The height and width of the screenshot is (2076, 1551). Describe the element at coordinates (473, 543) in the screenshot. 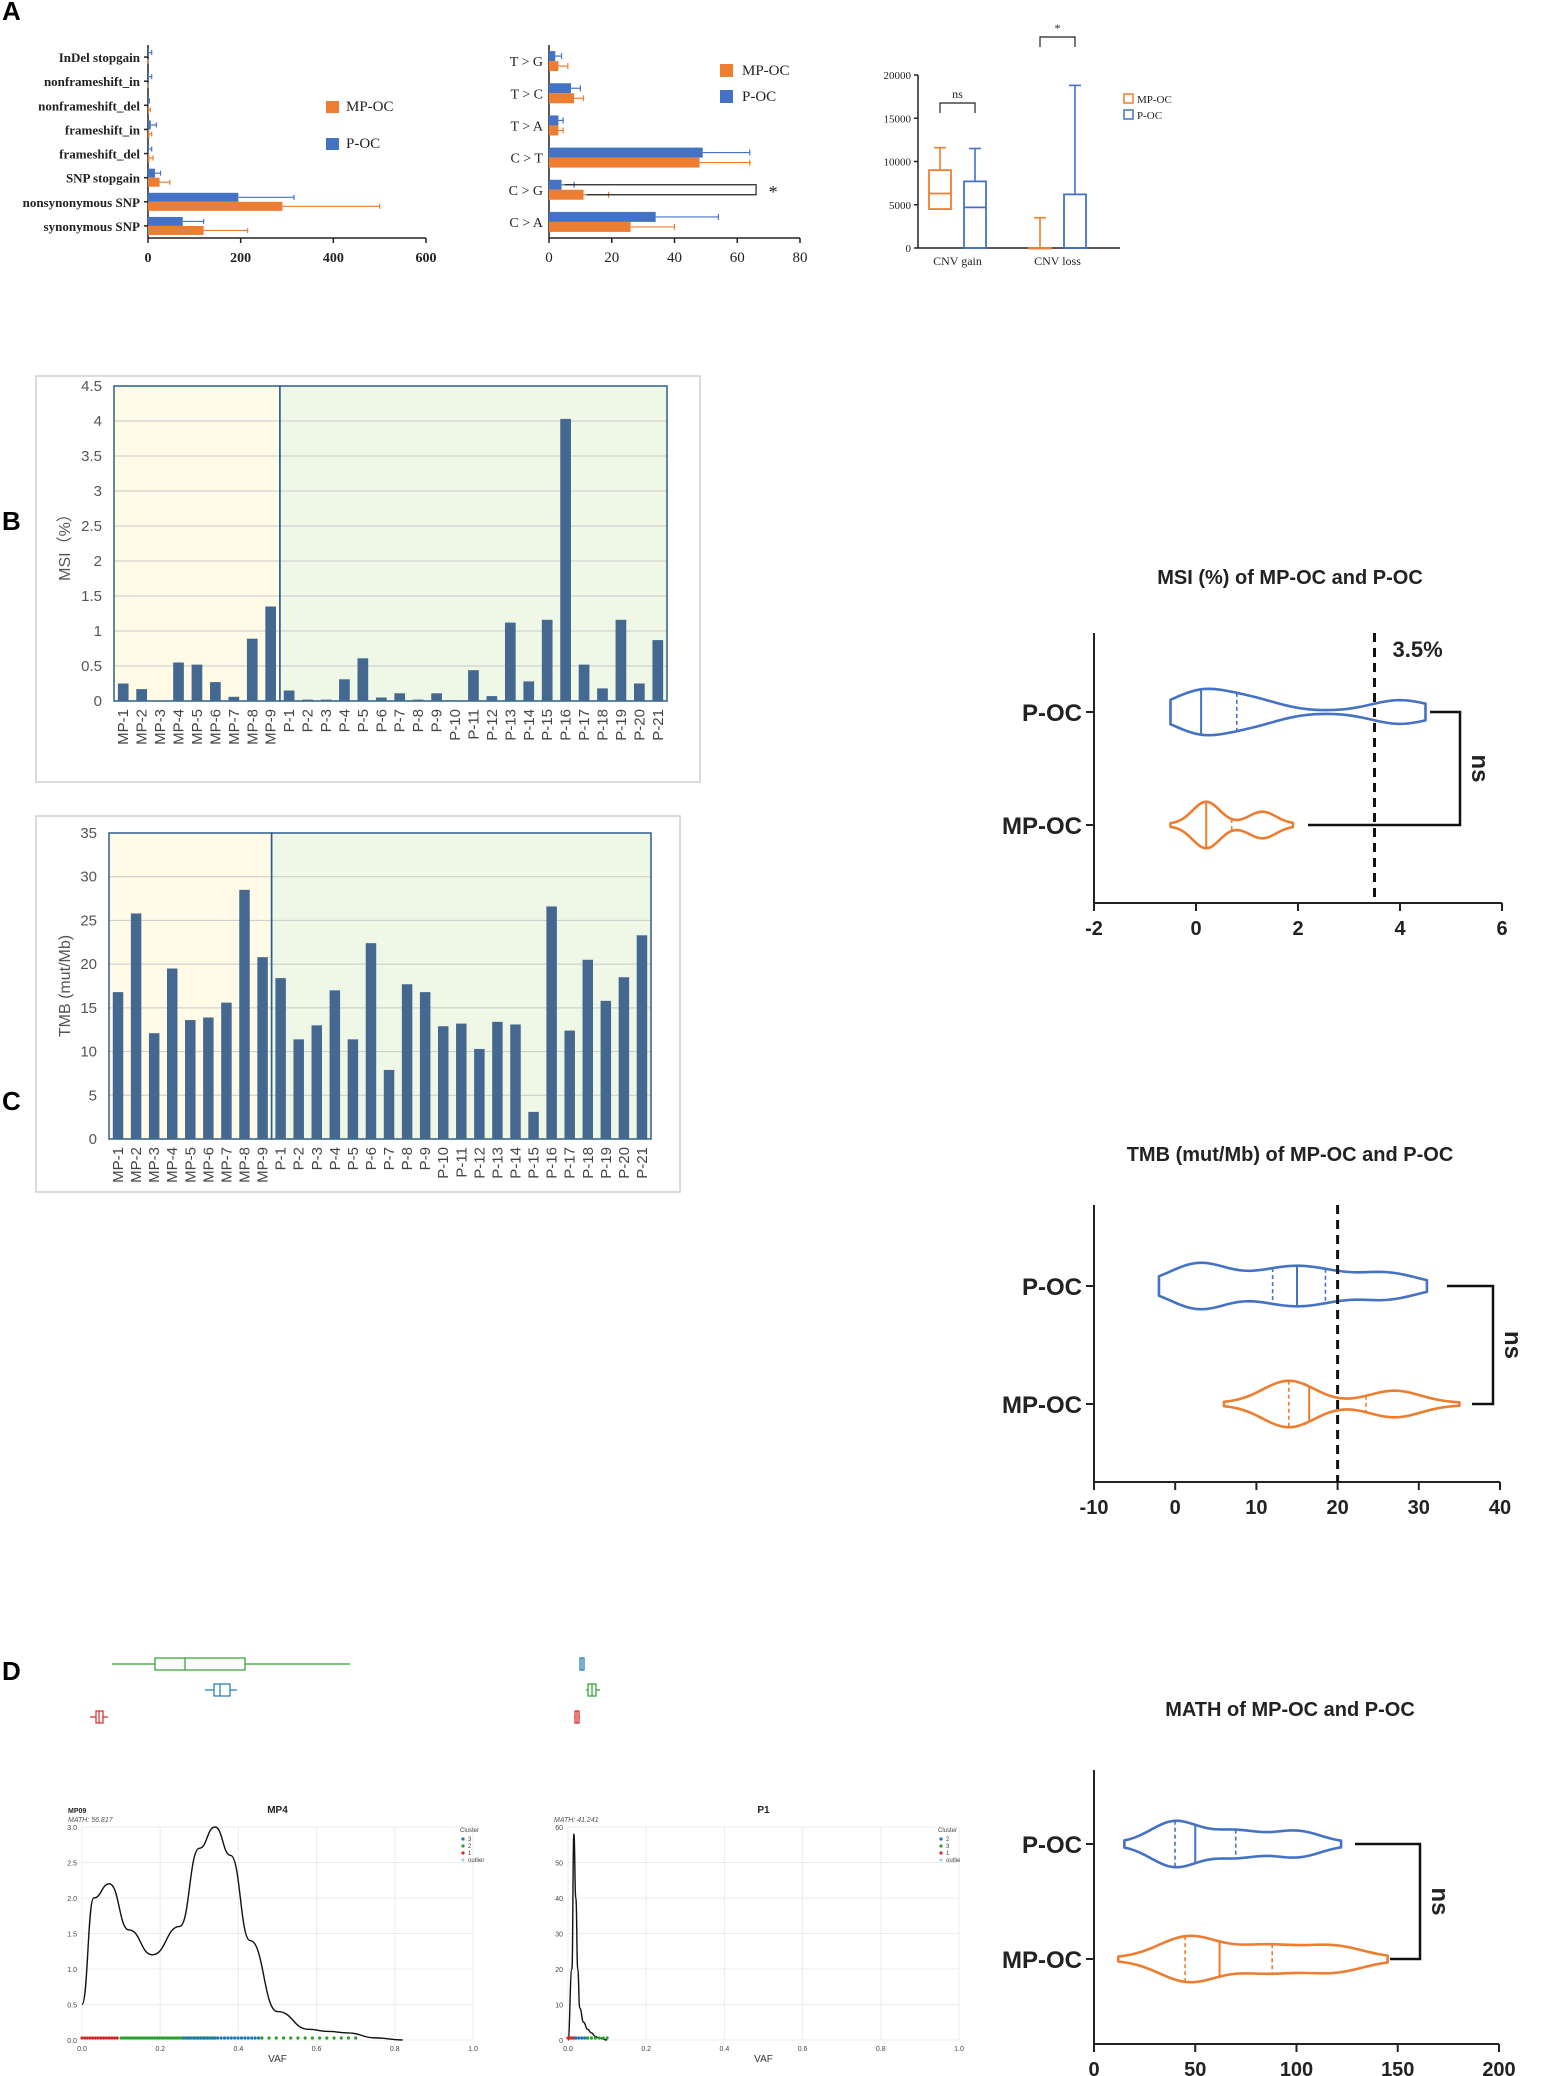

I see `b1-p-group-background` at that location.